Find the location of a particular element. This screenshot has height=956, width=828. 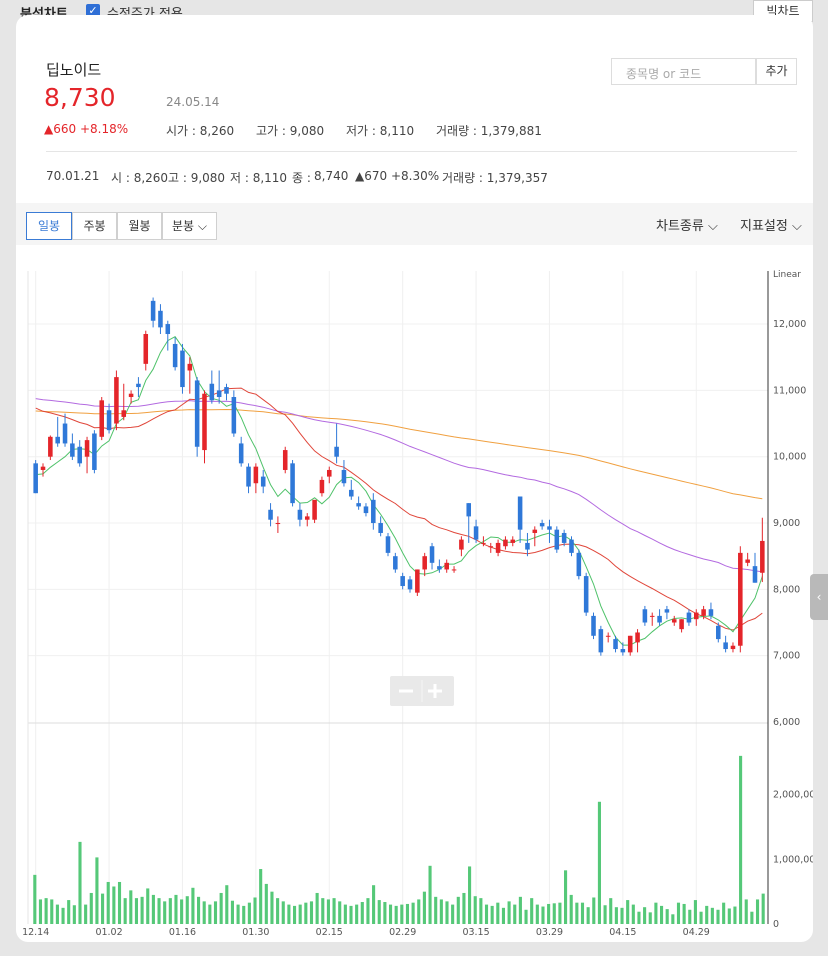

low-price: 저가 : 8,110 is located at coordinates (380, 131).